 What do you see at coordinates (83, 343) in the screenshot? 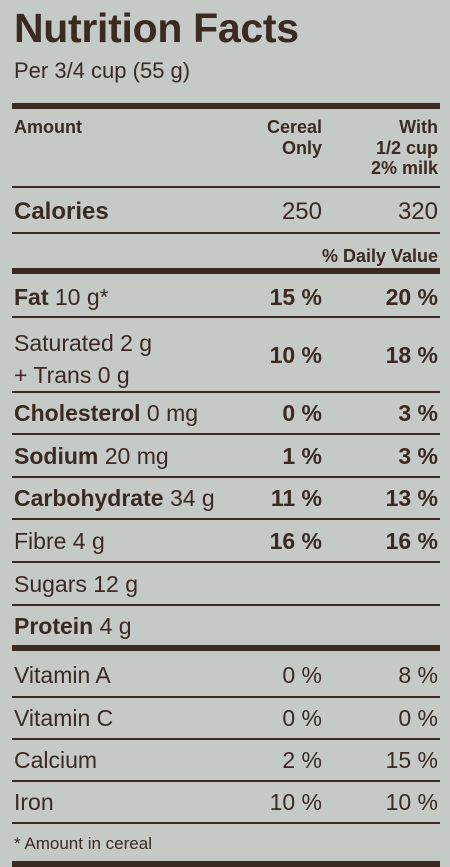
I see `nutrient-name: Saturated 2 g` at bounding box center [83, 343].